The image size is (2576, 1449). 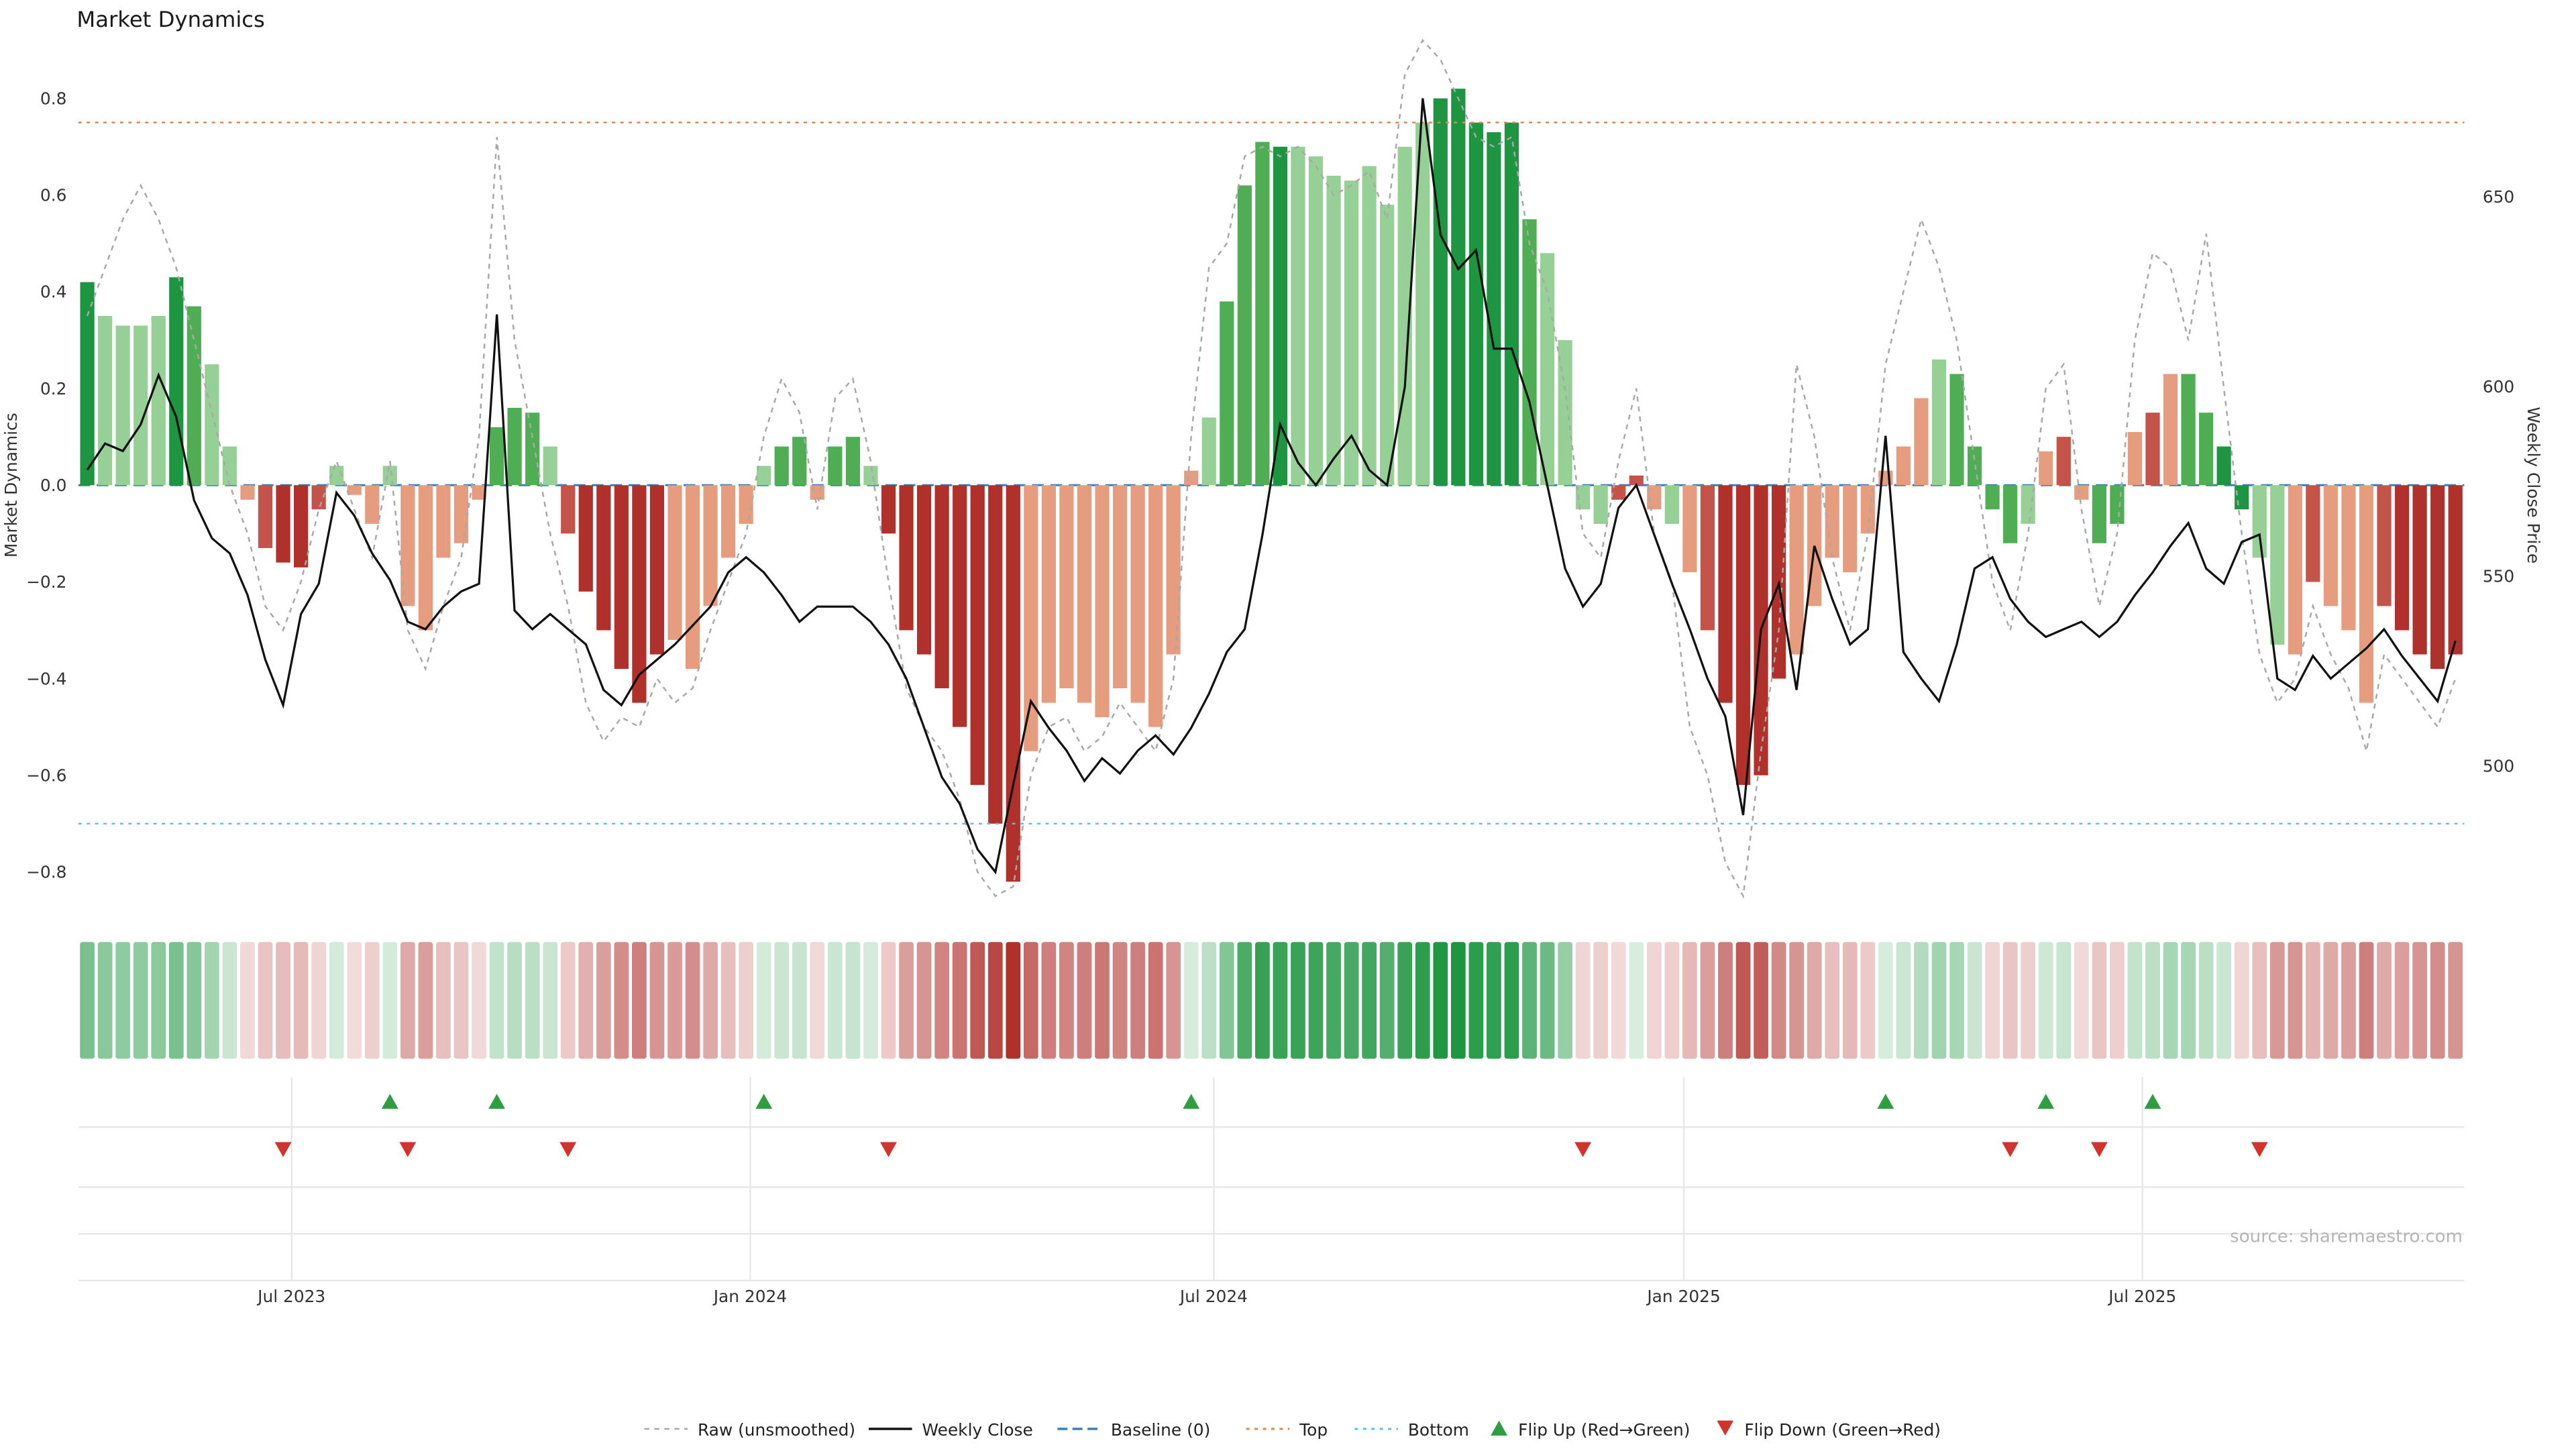 What do you see at coordinates (977, 1430) in the screenshot?
I see `legend-label: Weekly Close` at bounding box center [977, 1430].